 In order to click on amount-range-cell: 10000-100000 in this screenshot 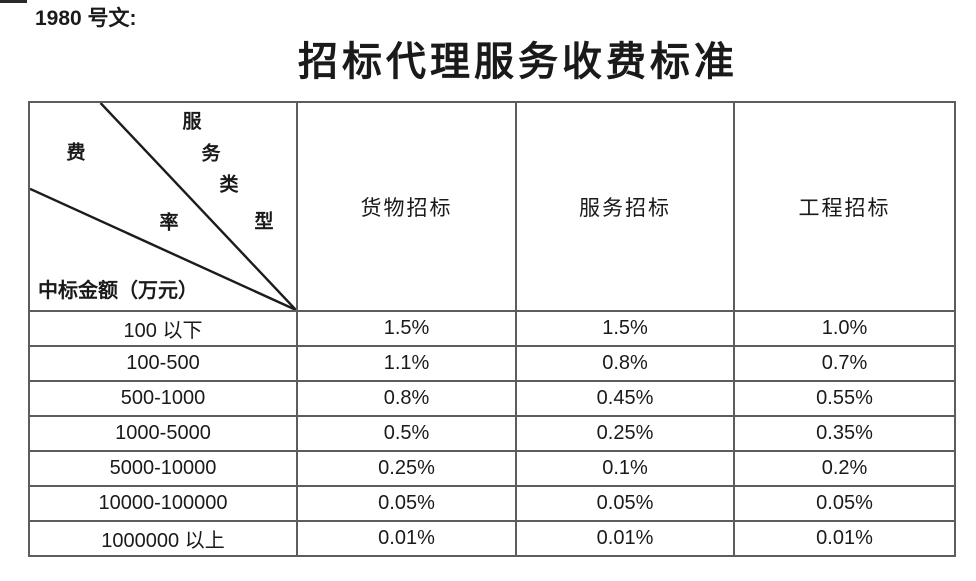, I will do `click(163, 503)`.